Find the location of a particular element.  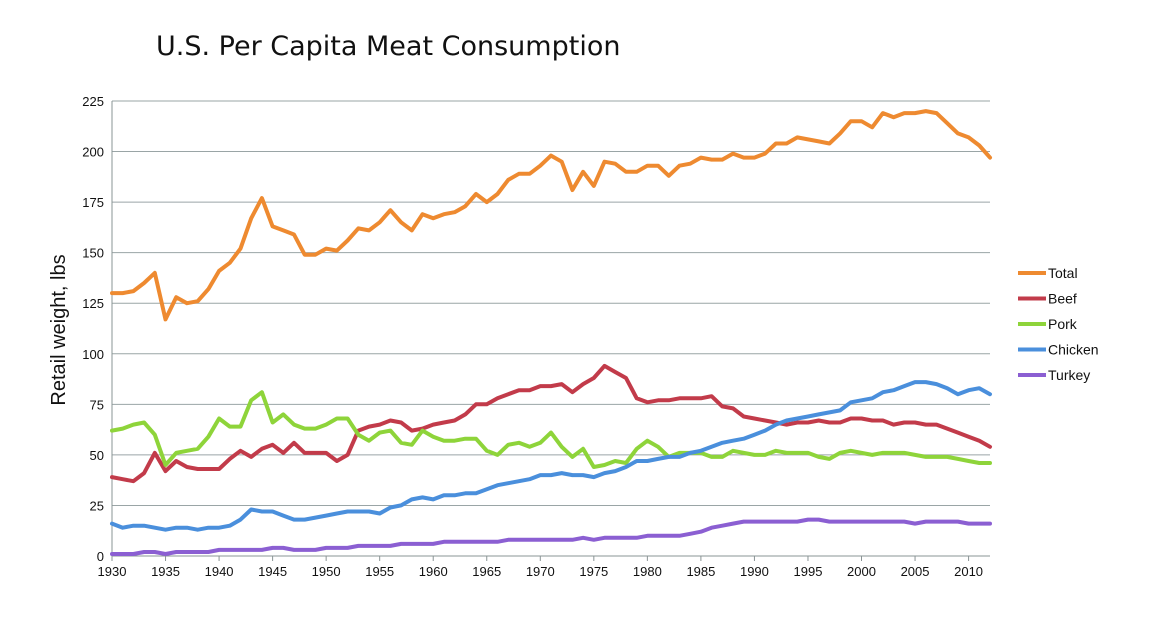

x-tick-label: 1975 is located at coordinates (593, 571).